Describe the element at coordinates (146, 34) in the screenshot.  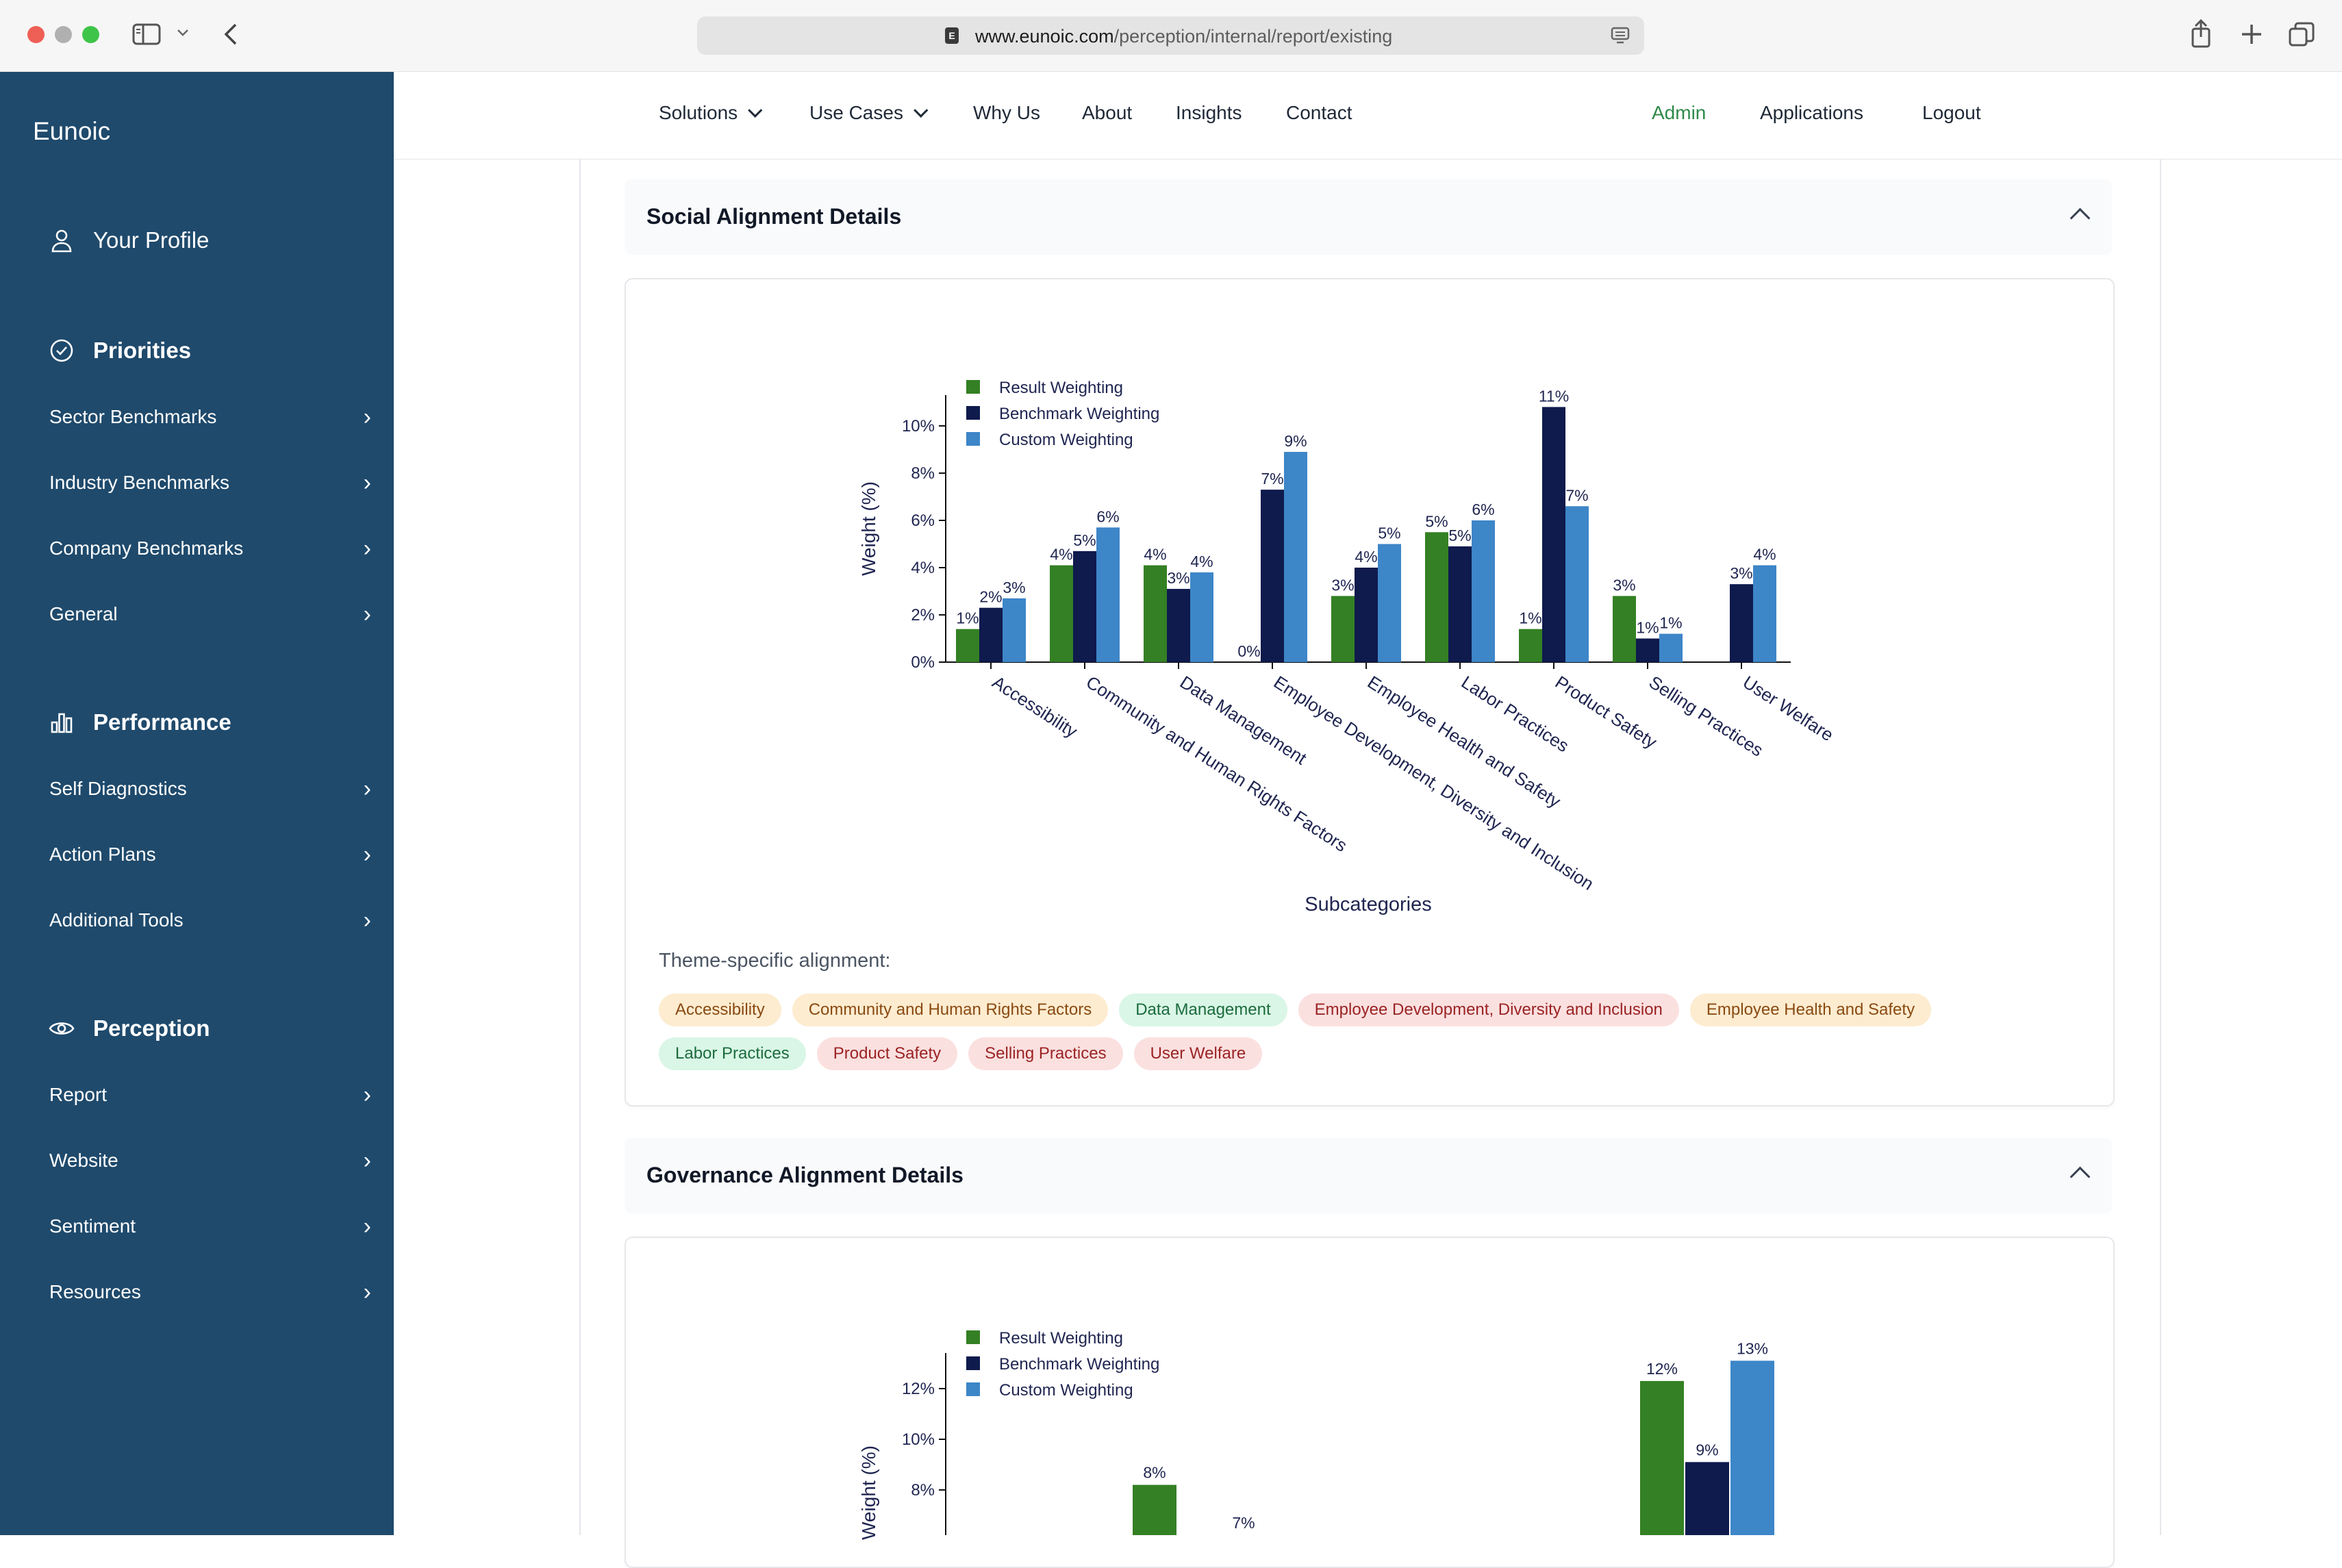
I see `sidebar-toggle-icon` at that location.